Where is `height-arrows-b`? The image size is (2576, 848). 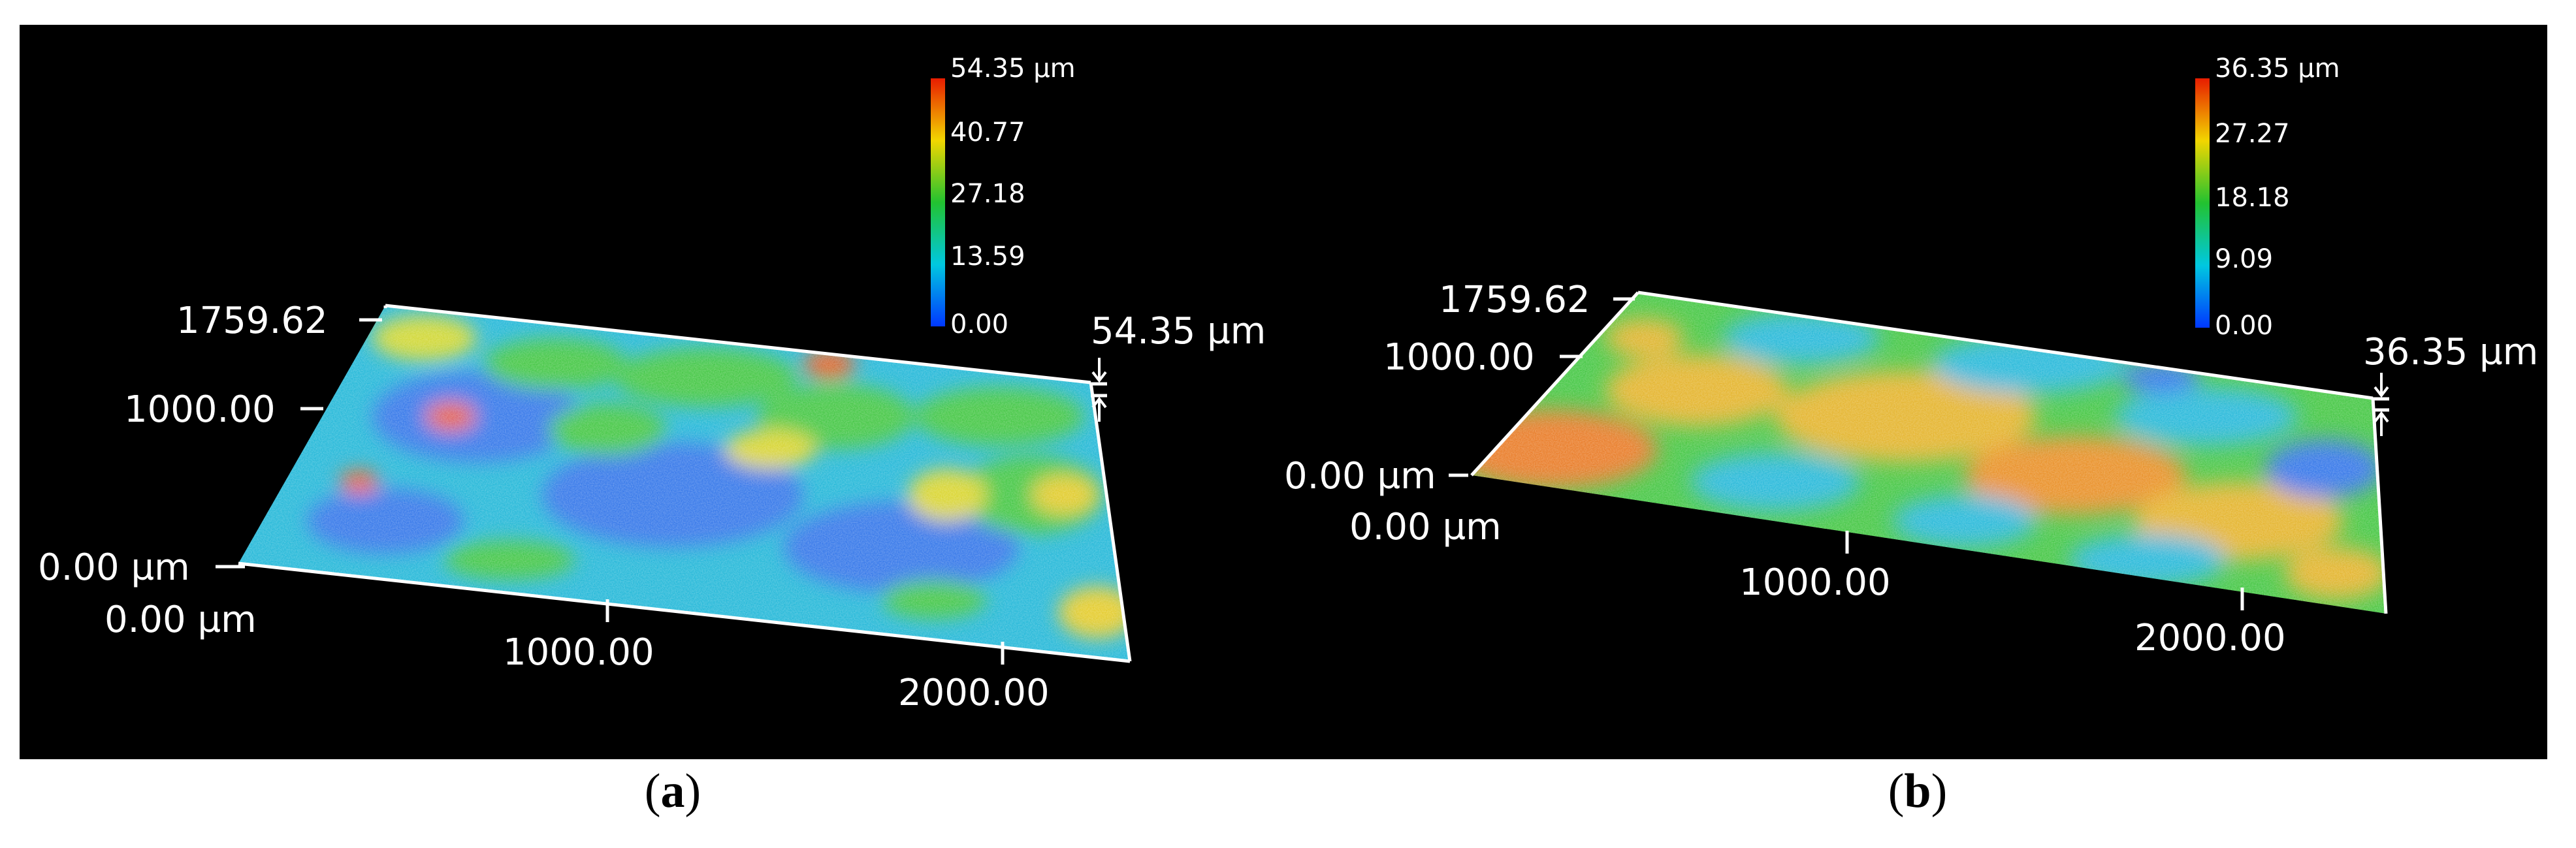 height-arrows-b is located at coordinates (2381, 404).